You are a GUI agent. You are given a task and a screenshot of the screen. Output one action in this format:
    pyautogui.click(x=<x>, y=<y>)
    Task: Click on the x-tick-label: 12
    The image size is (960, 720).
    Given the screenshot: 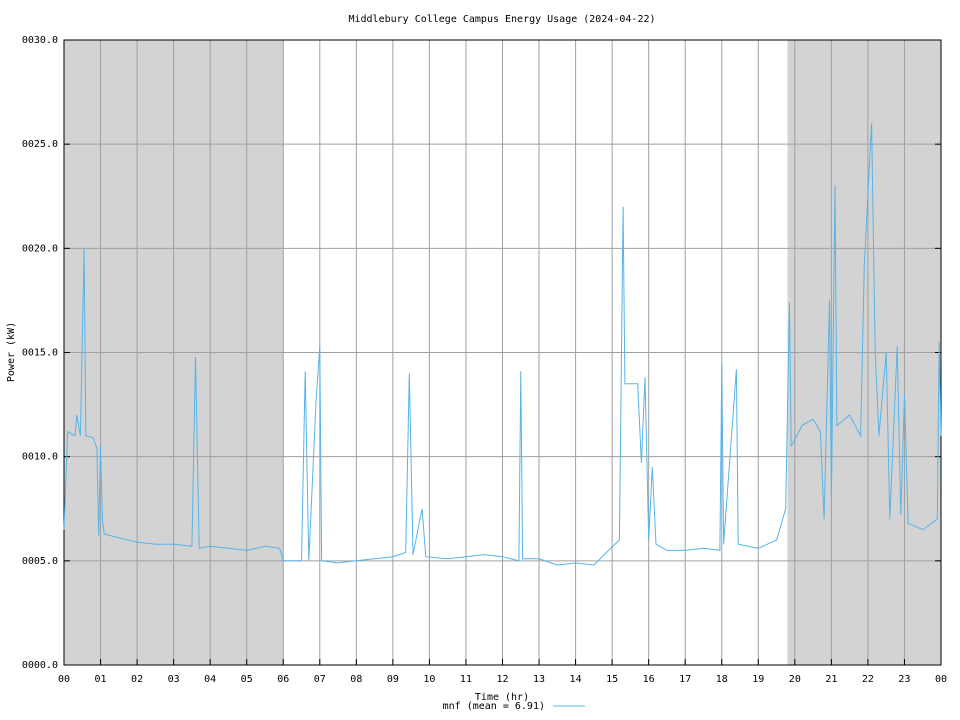 What is the action you would take?
    pyautogui.click(x=502, y=679)
    